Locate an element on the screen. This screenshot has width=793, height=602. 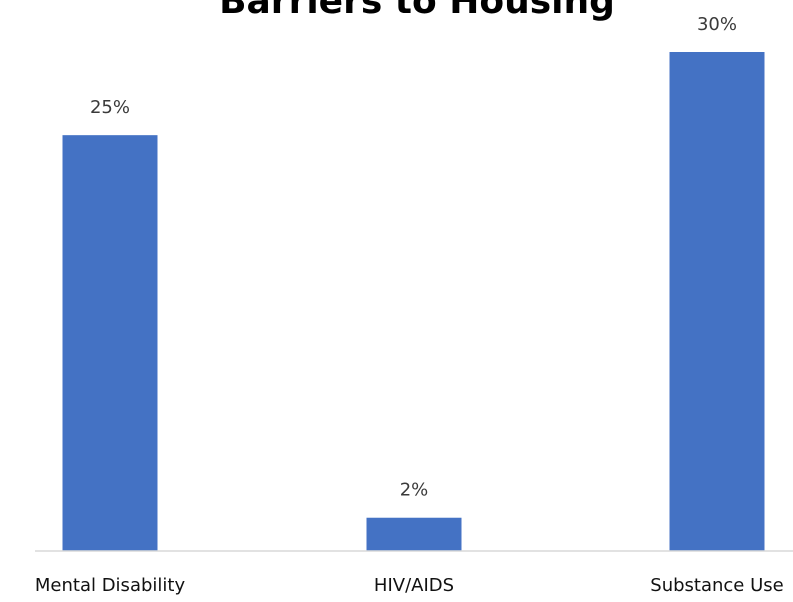
chart-title: Barriers to Housing is located at coordinates (417, 11).